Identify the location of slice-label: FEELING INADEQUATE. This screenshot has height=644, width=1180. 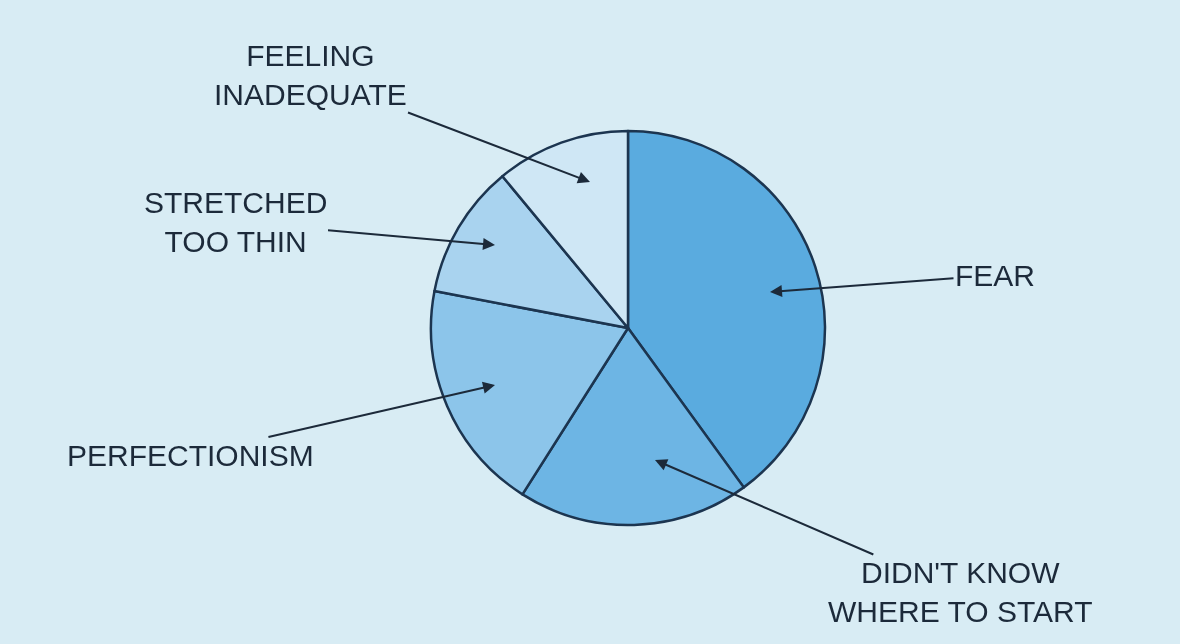
(310, 75).